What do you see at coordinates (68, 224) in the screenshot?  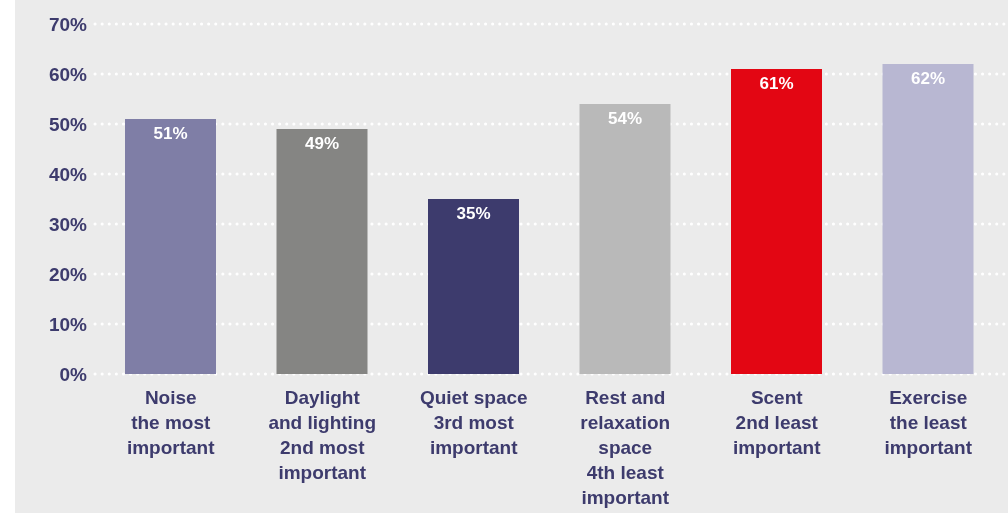 I see `y-tick-label: 30%` at bounding box center [68, 224].